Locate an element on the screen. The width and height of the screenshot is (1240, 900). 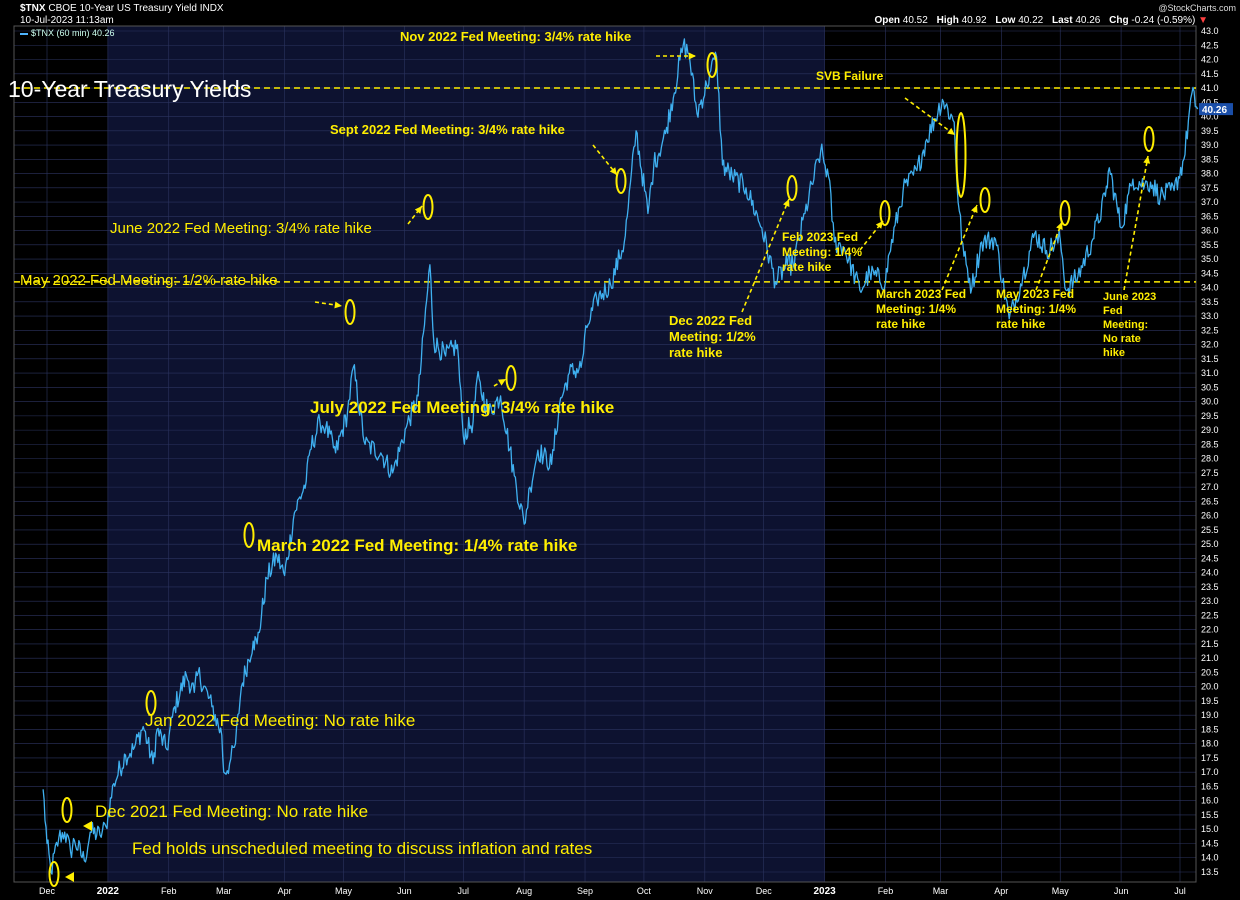
y-tick-label: 40.0 is located at coordinates (1210, 117).